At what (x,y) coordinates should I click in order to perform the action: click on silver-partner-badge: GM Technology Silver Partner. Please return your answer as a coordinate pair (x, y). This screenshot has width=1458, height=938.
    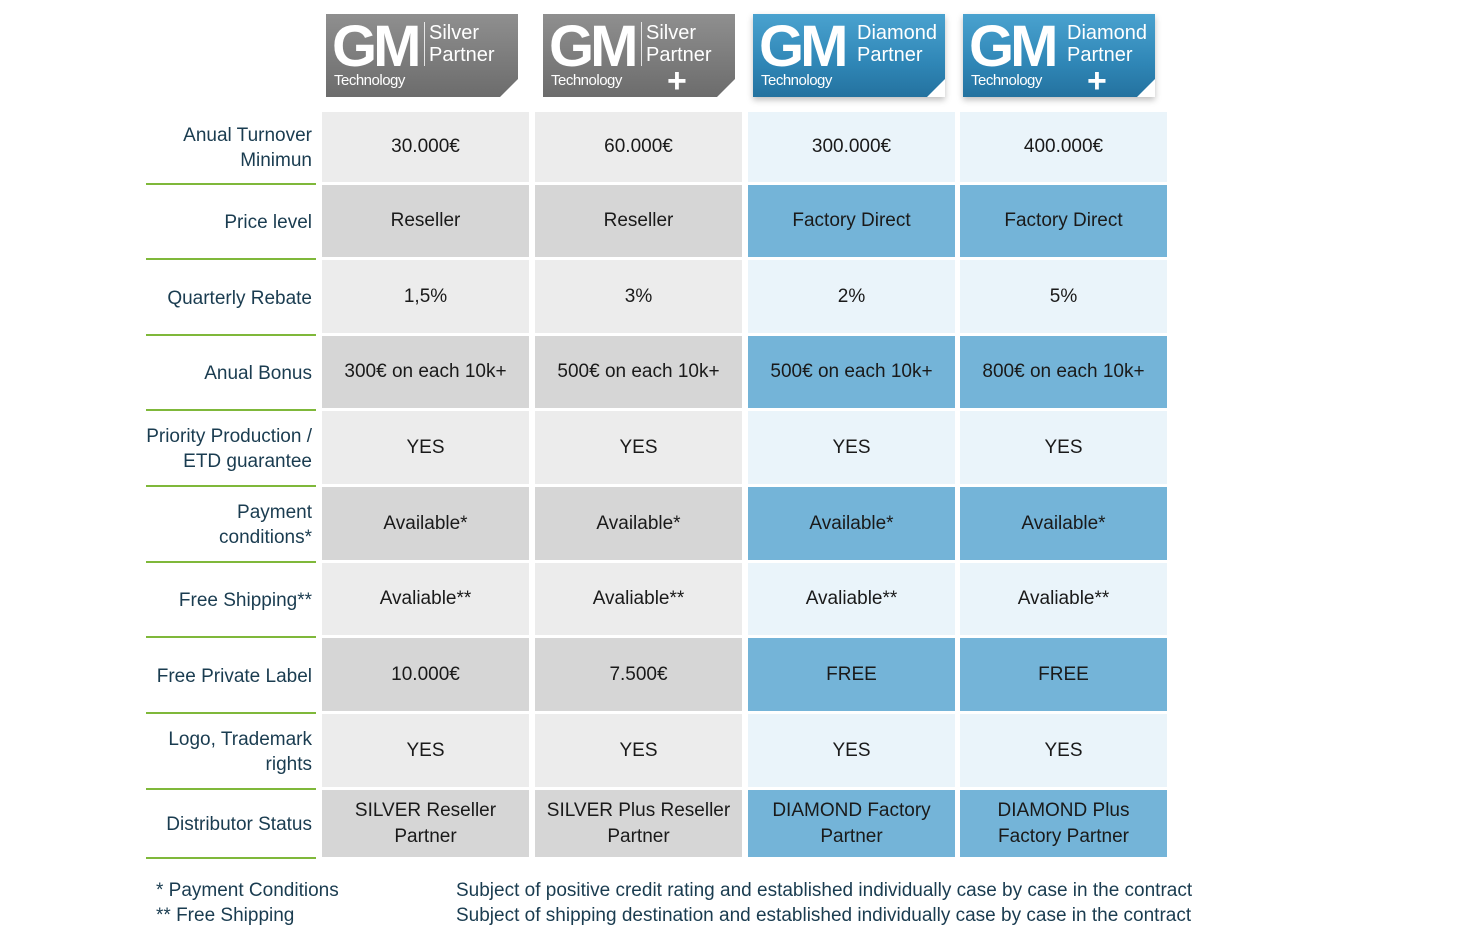
    Looking at the image, I should click on (422, 55).